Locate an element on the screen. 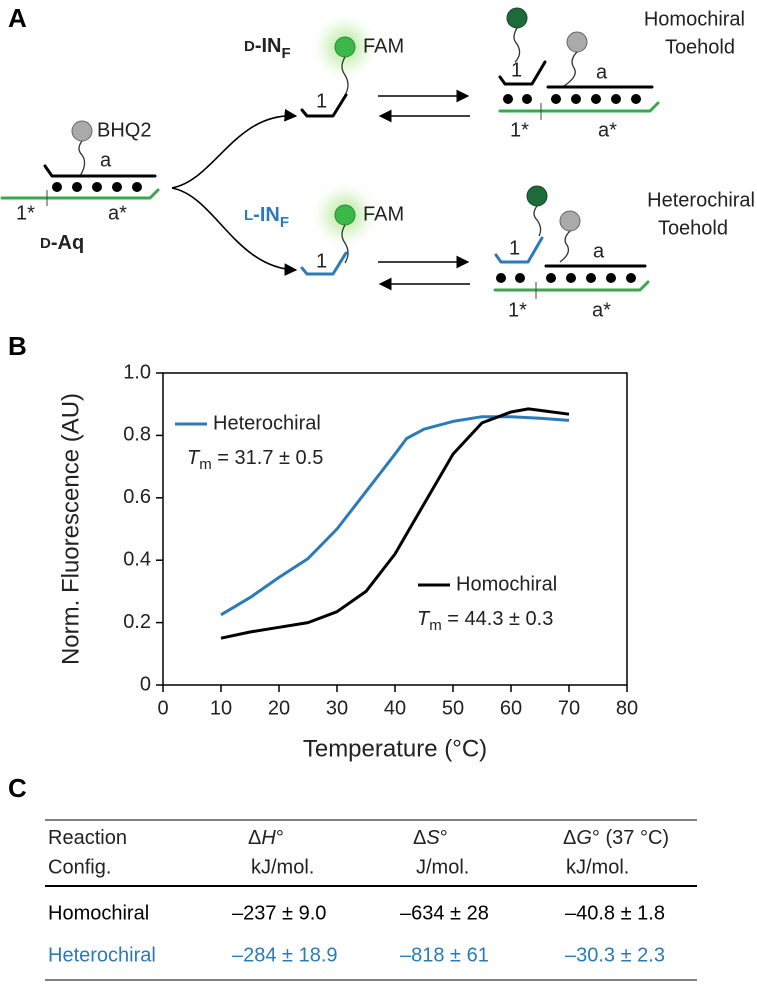 The image size is (757, 984). homochiral-complex: 1 a 1* a* Homochiral Toehold is located at coordinates (621, 74).